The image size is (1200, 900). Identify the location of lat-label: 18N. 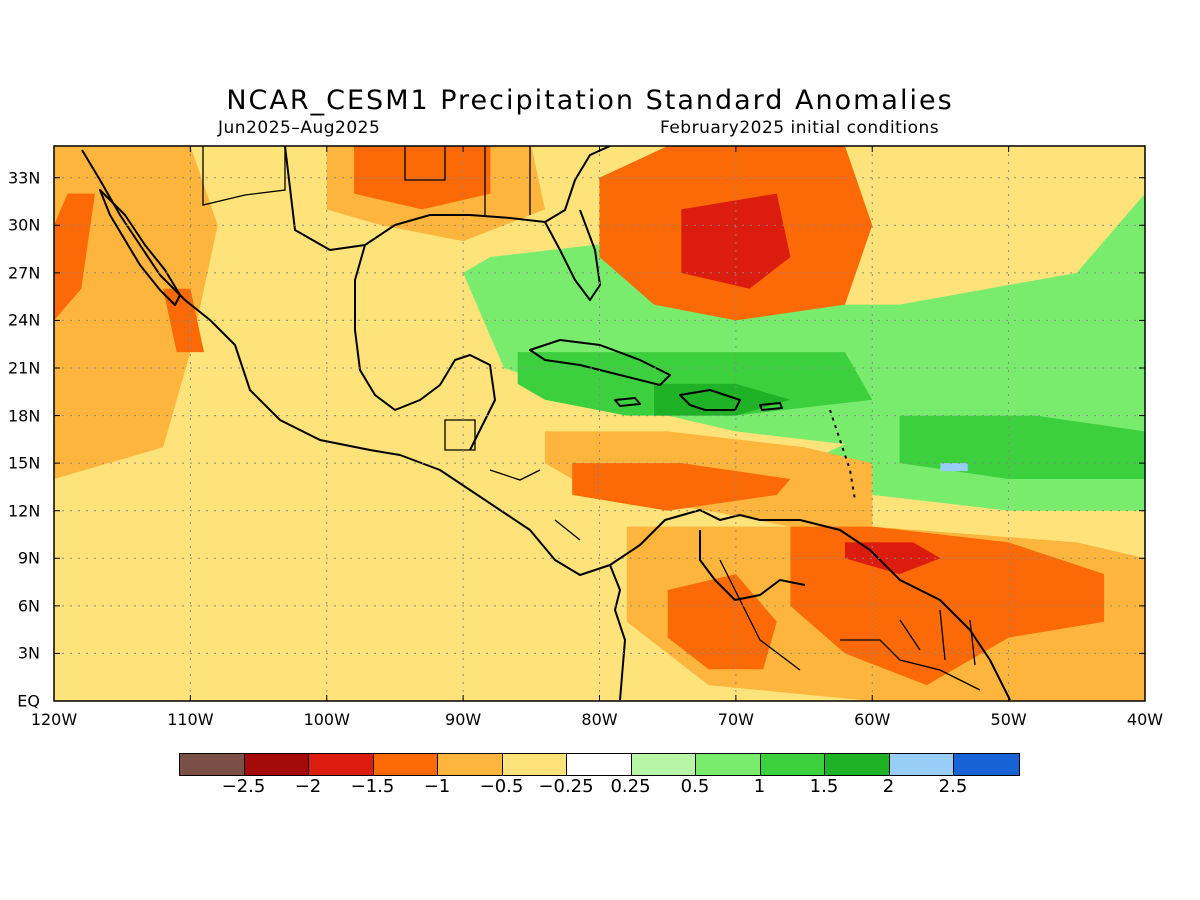
(24, 416).